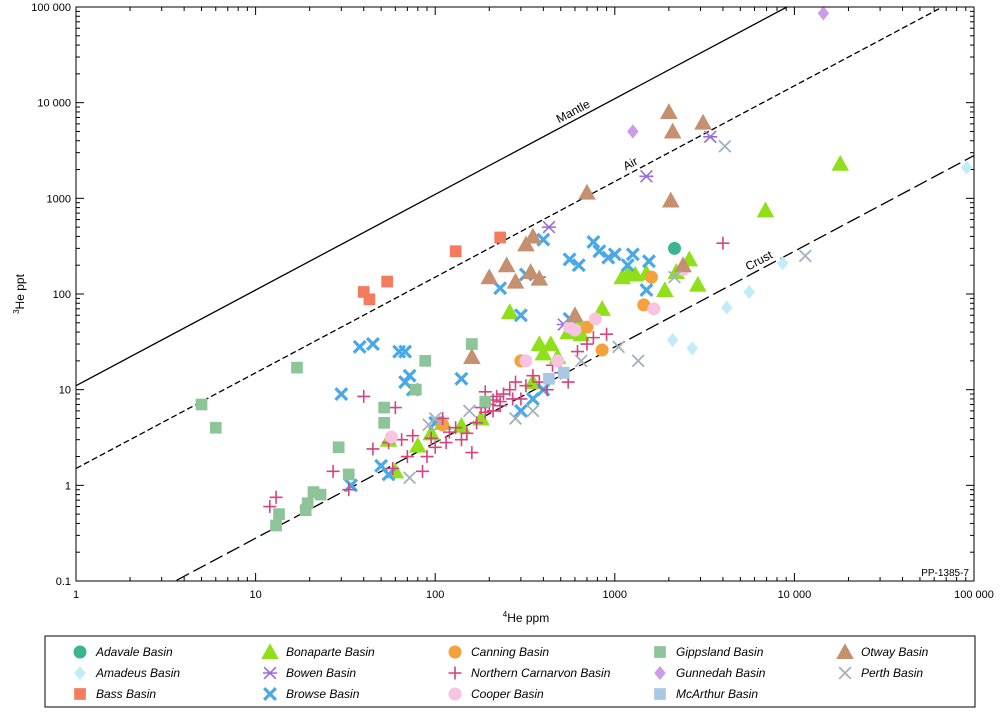  I want to click on legend-marker-adavale-basin, so click(80, 652).